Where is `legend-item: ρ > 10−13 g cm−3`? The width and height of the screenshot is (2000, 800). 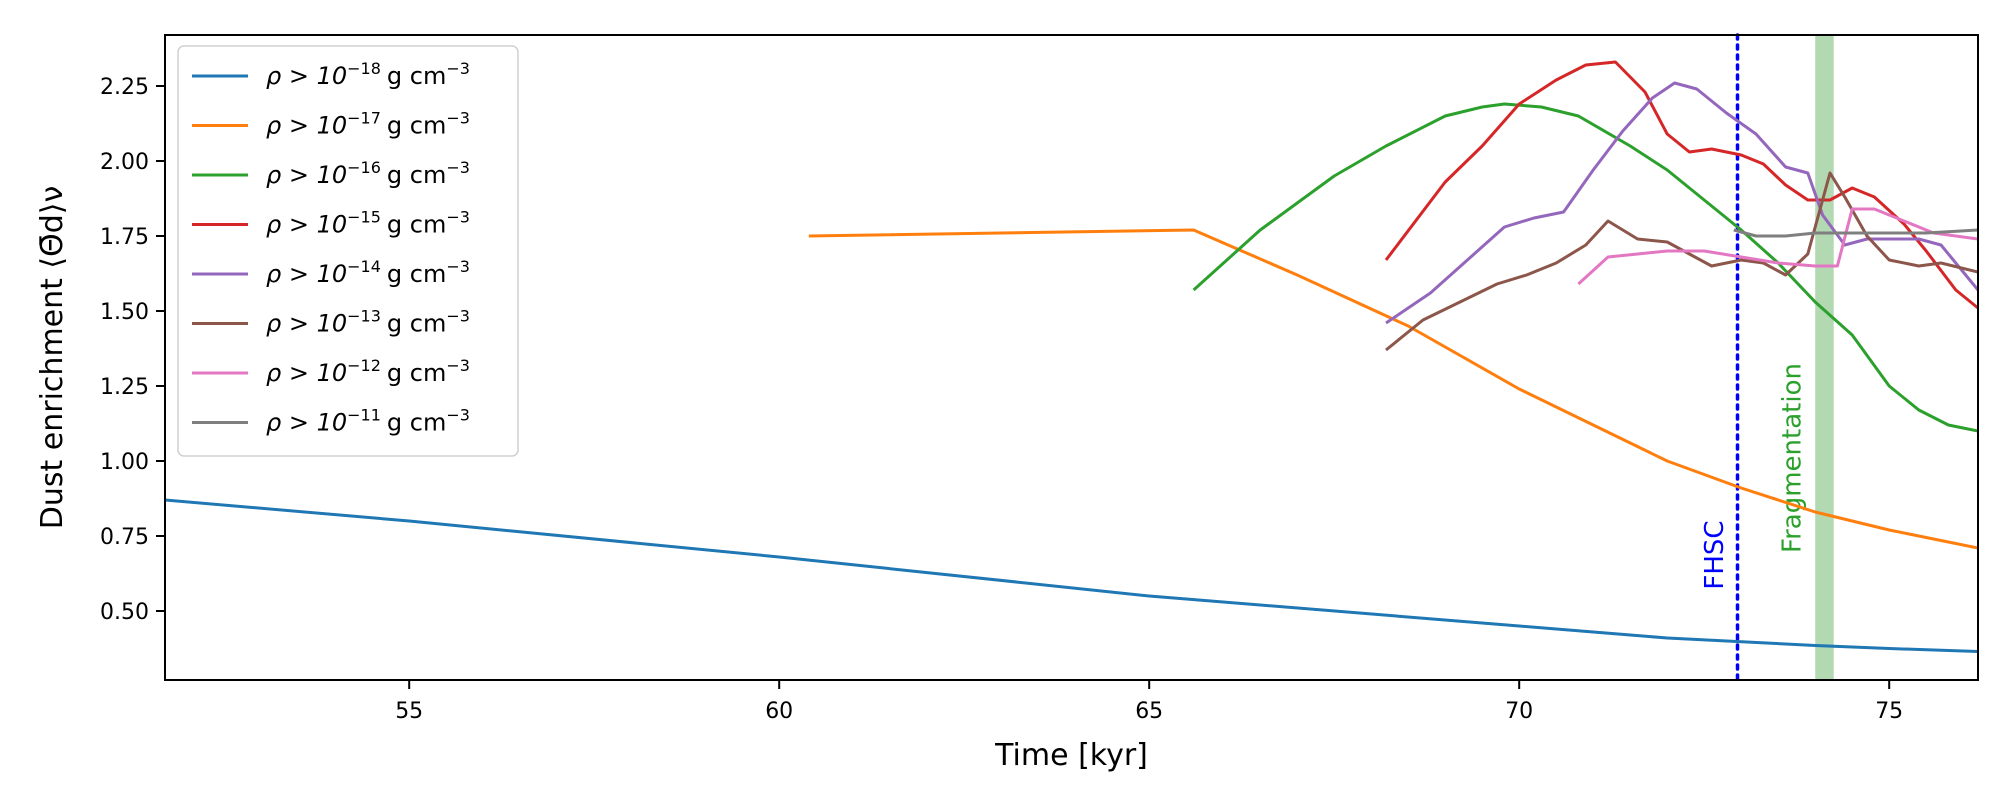
legend-item: ρ > 10−13 g cm−3 is located at coordinates (331, 322).